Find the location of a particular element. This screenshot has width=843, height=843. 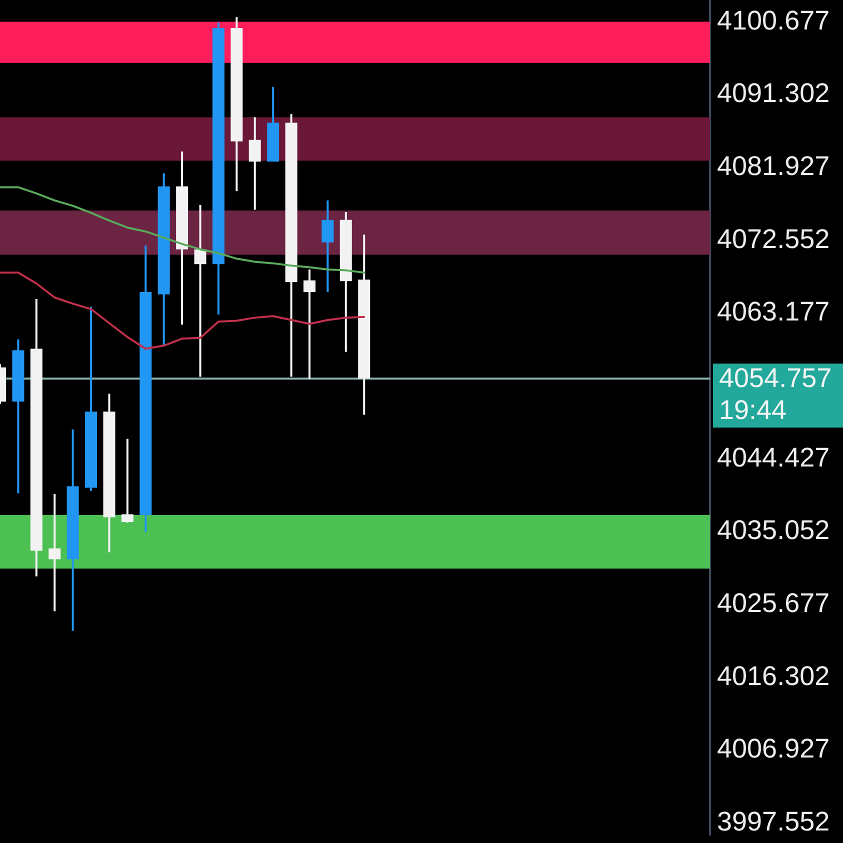

y-tick-label: 4025.677 is located at coordinates (773, 603).